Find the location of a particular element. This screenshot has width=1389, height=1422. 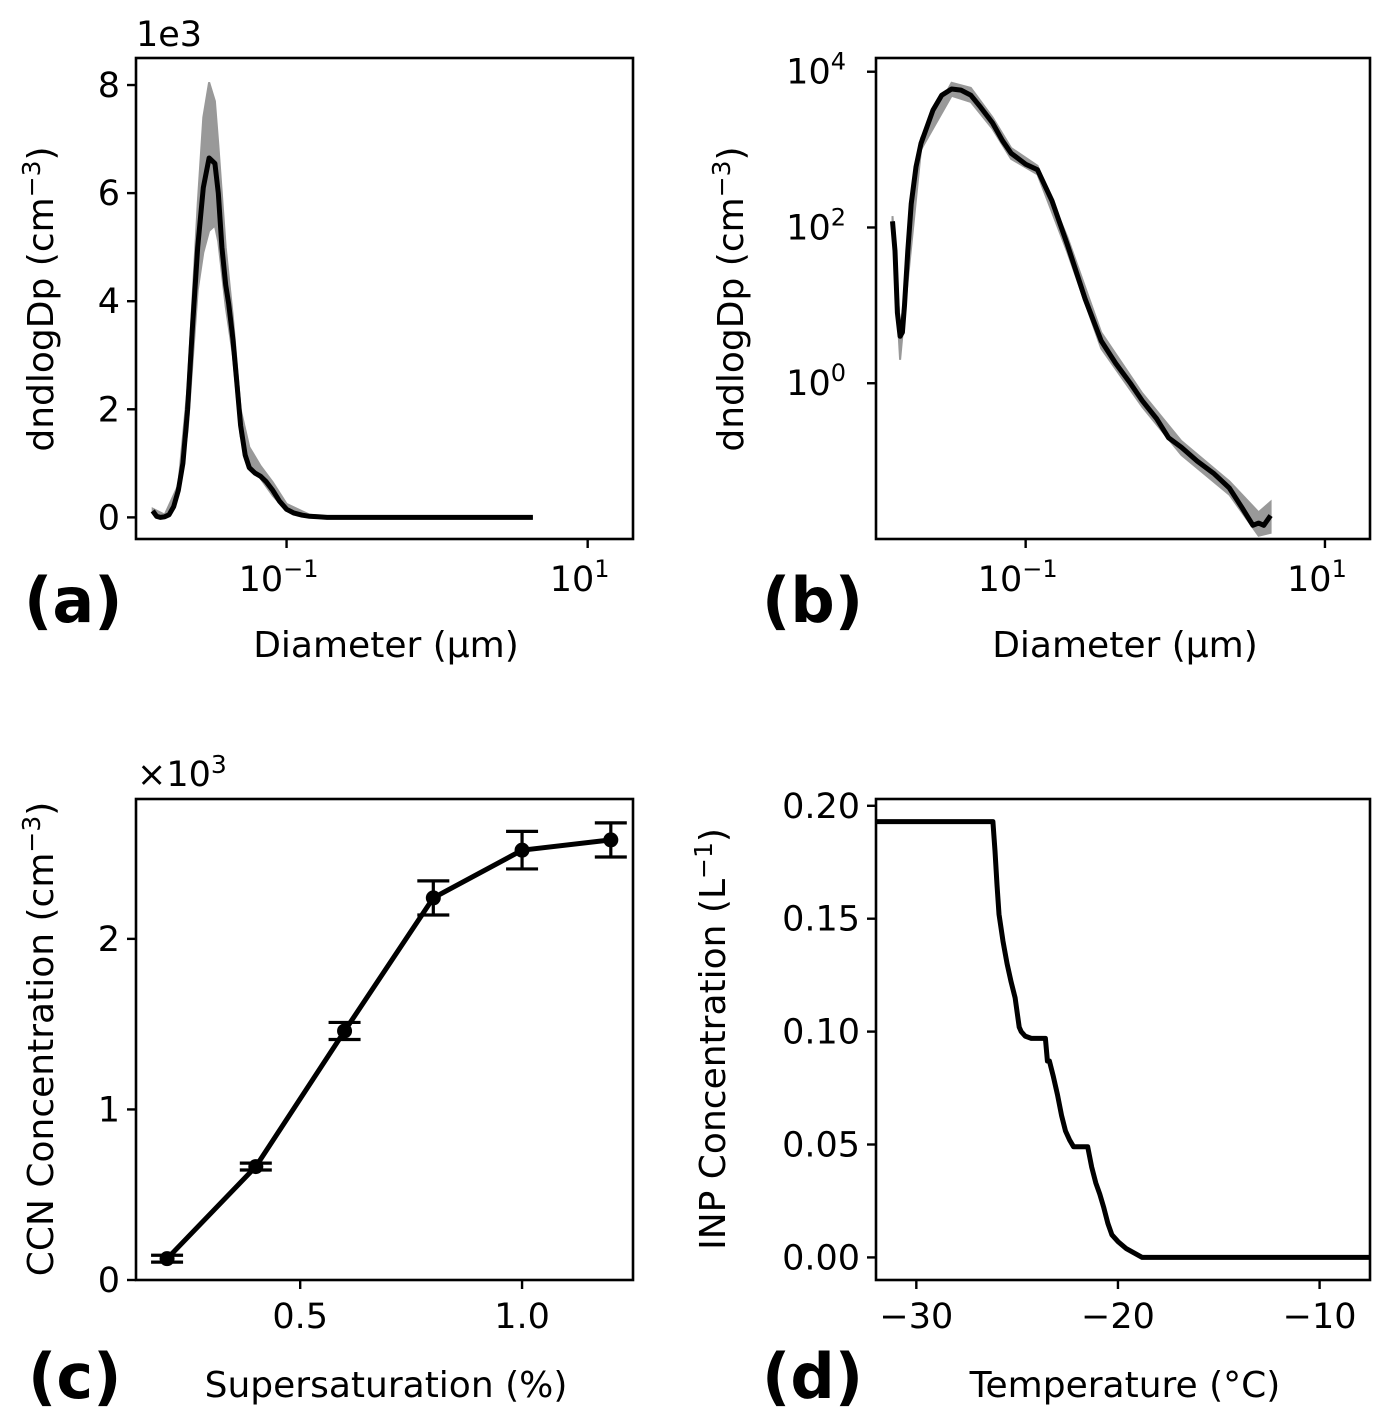

plot-area-a is located at coordinates (341, 301).